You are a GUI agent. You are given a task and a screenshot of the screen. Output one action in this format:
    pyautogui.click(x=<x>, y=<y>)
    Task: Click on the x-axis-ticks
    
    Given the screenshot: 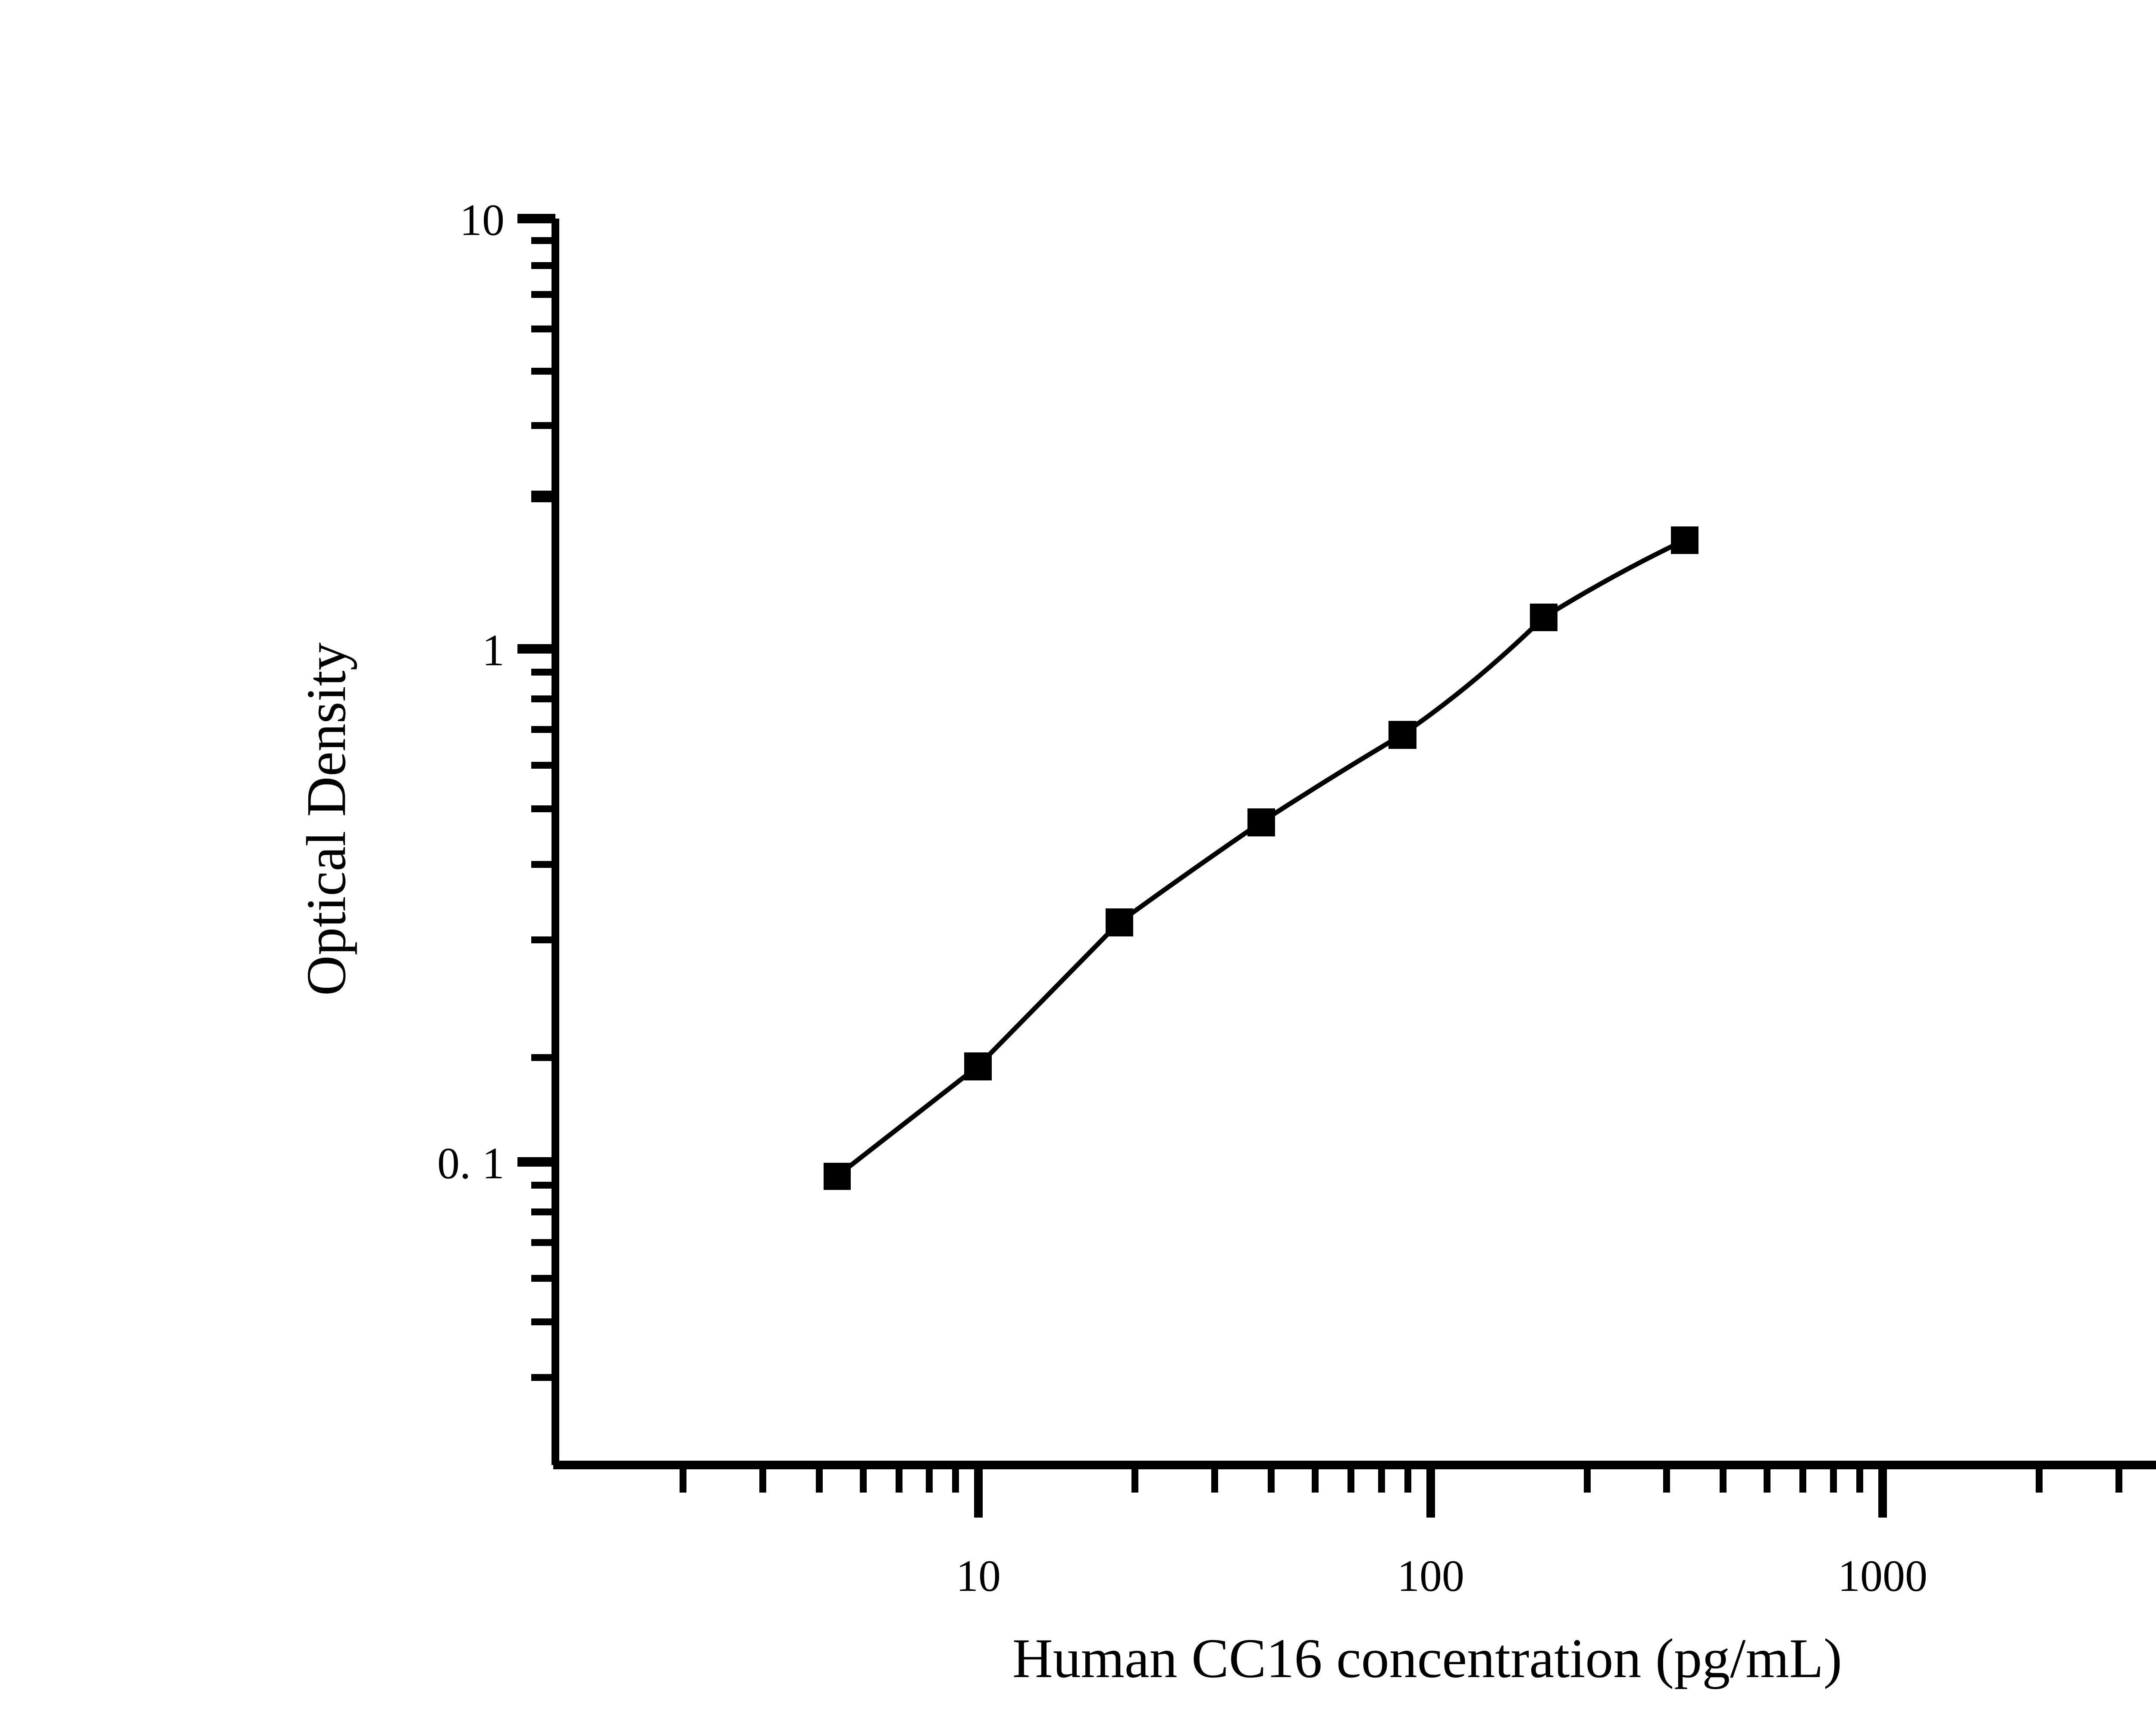 What is the action you would take?
    pyautogui.click(x=1401, y=1491)
    